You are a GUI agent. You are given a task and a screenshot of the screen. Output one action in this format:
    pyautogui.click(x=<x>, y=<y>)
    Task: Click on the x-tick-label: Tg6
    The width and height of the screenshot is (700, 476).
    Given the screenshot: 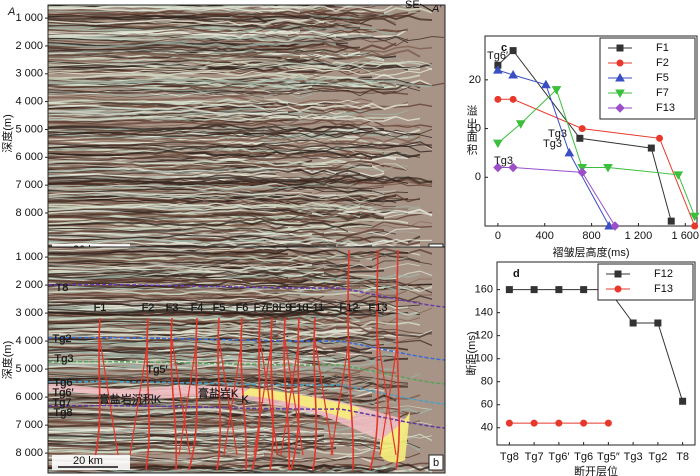 What is the action you would take?
    pyautogui.click(x=583, y=457)
    